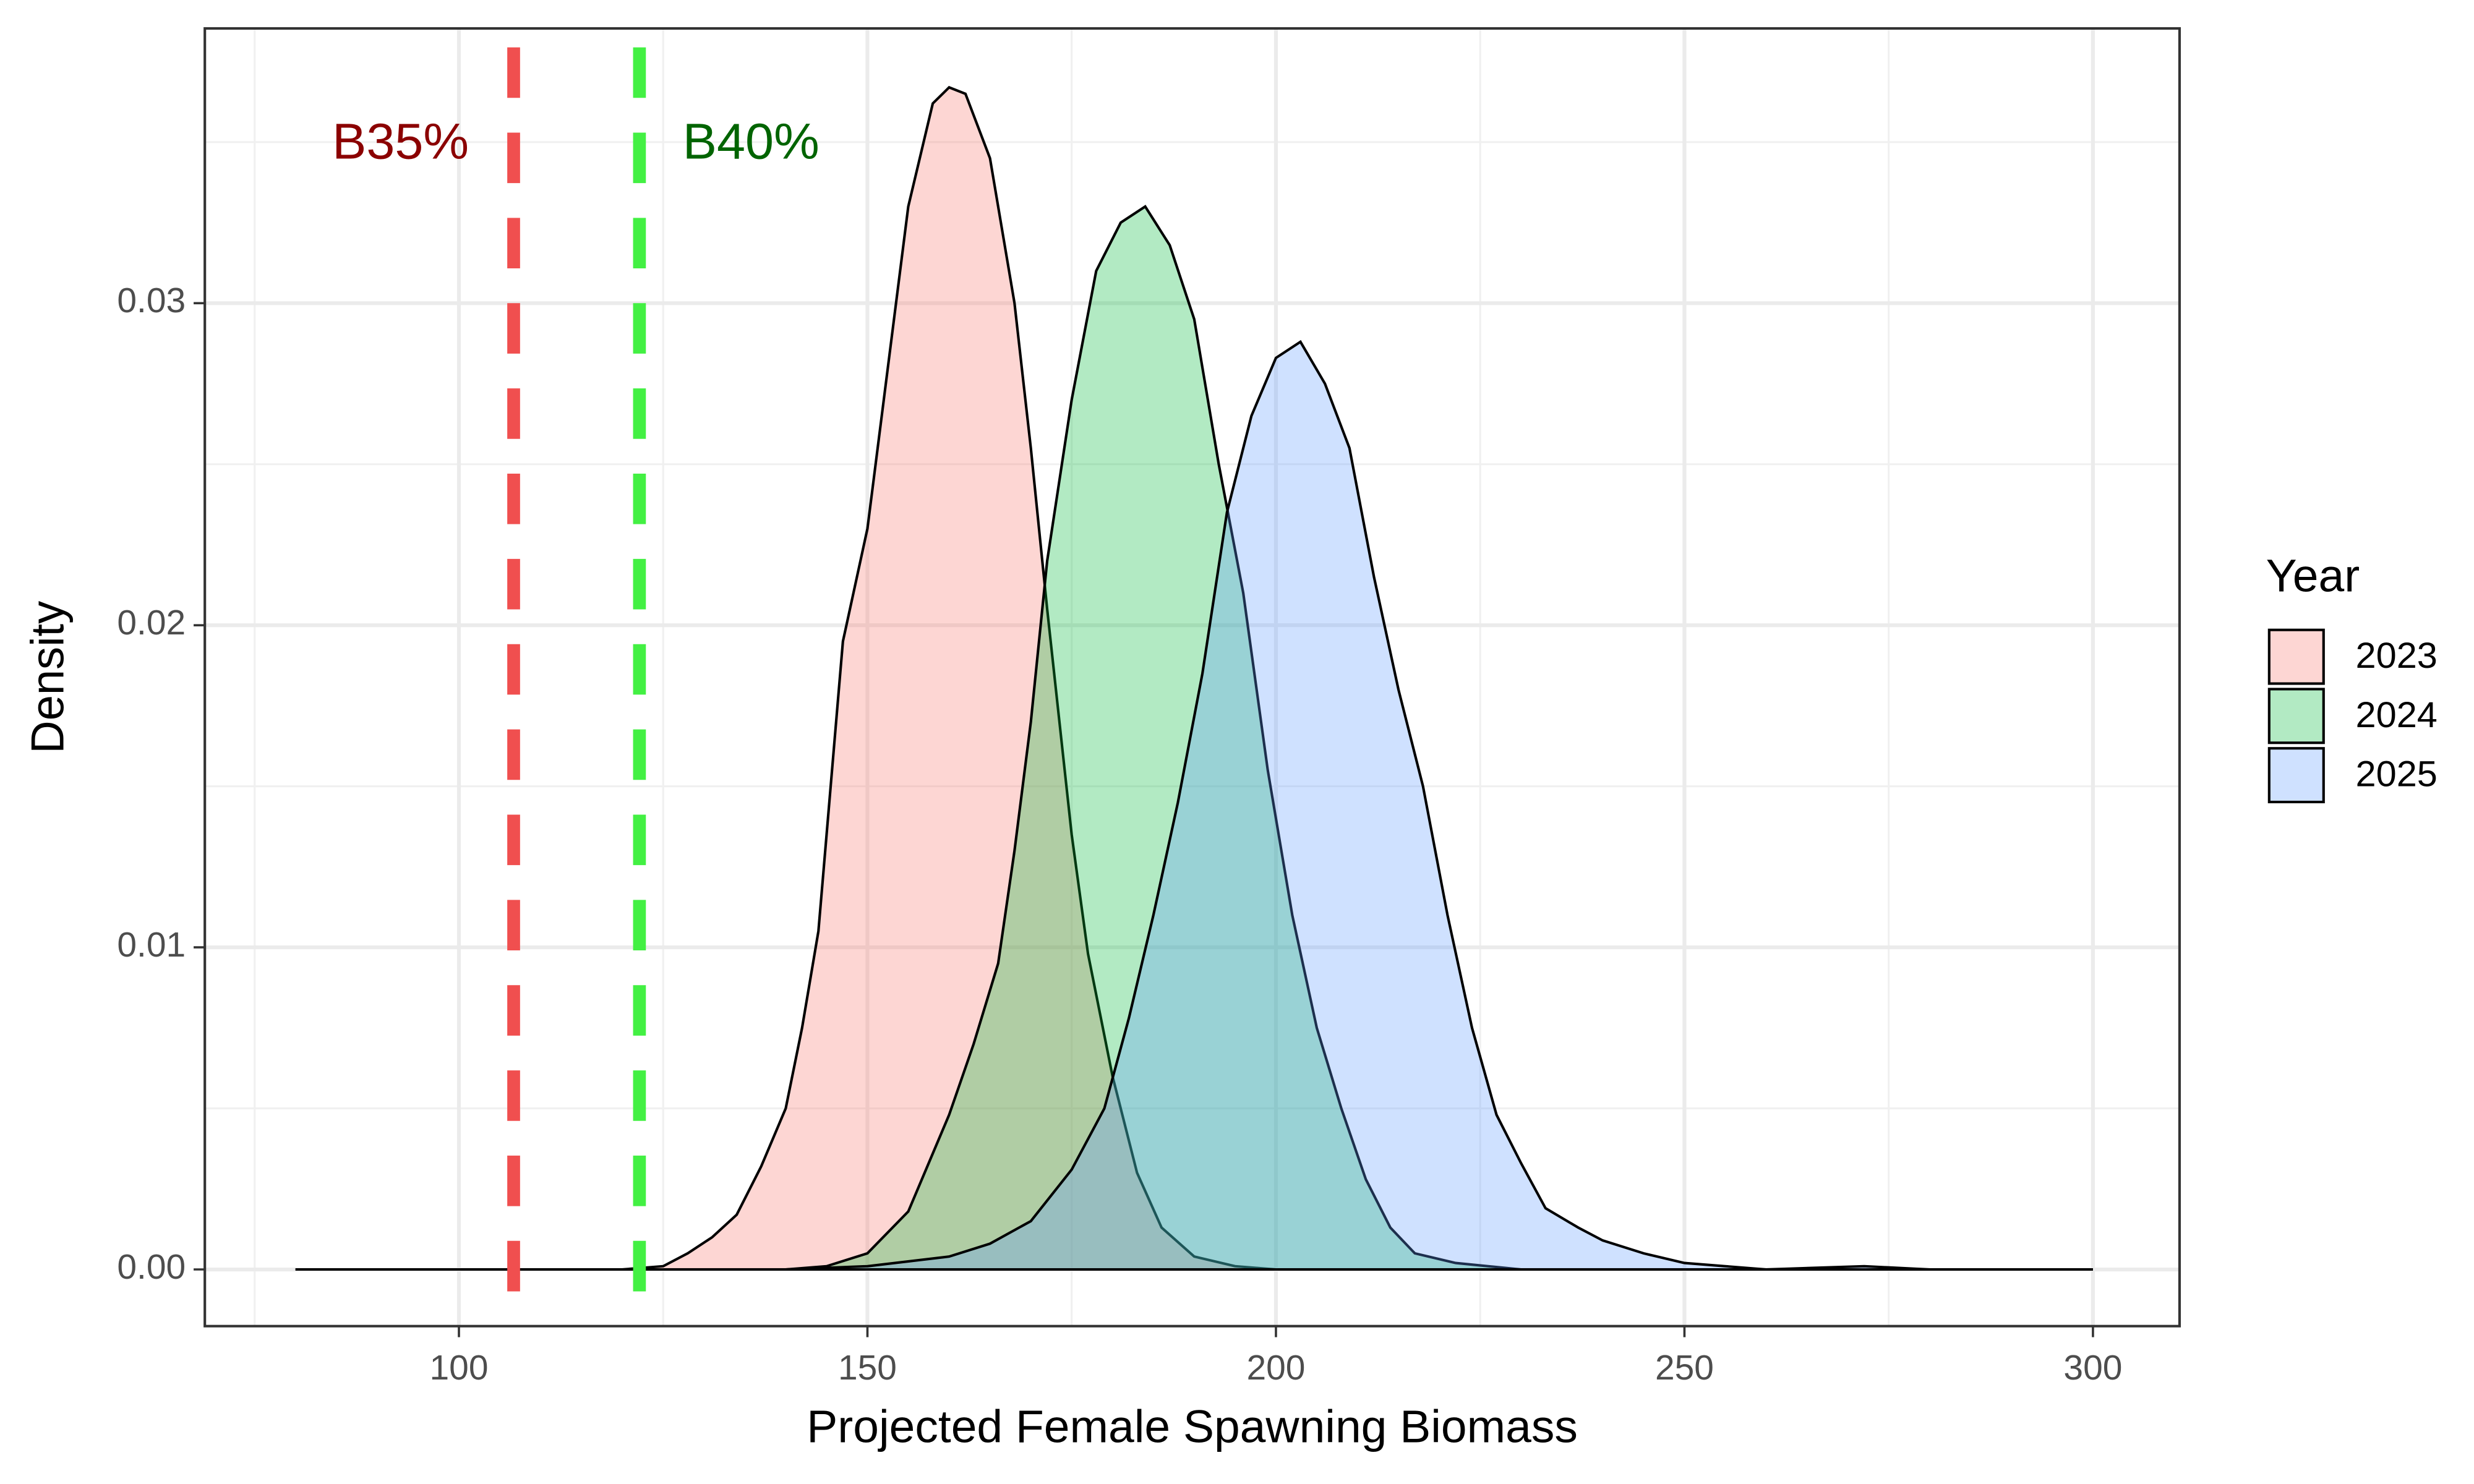 Image resolution: width=2474 pixels, height=1484 pixels. I want to click on legend-title: Year, so click(2313, 575).